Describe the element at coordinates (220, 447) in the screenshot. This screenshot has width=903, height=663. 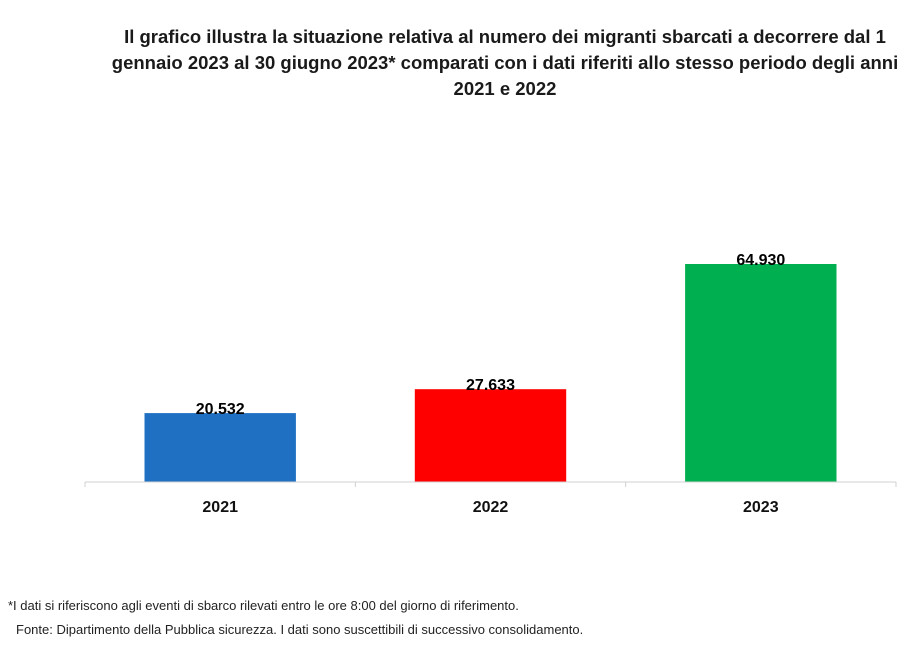
I see `bar-2021` at that location.